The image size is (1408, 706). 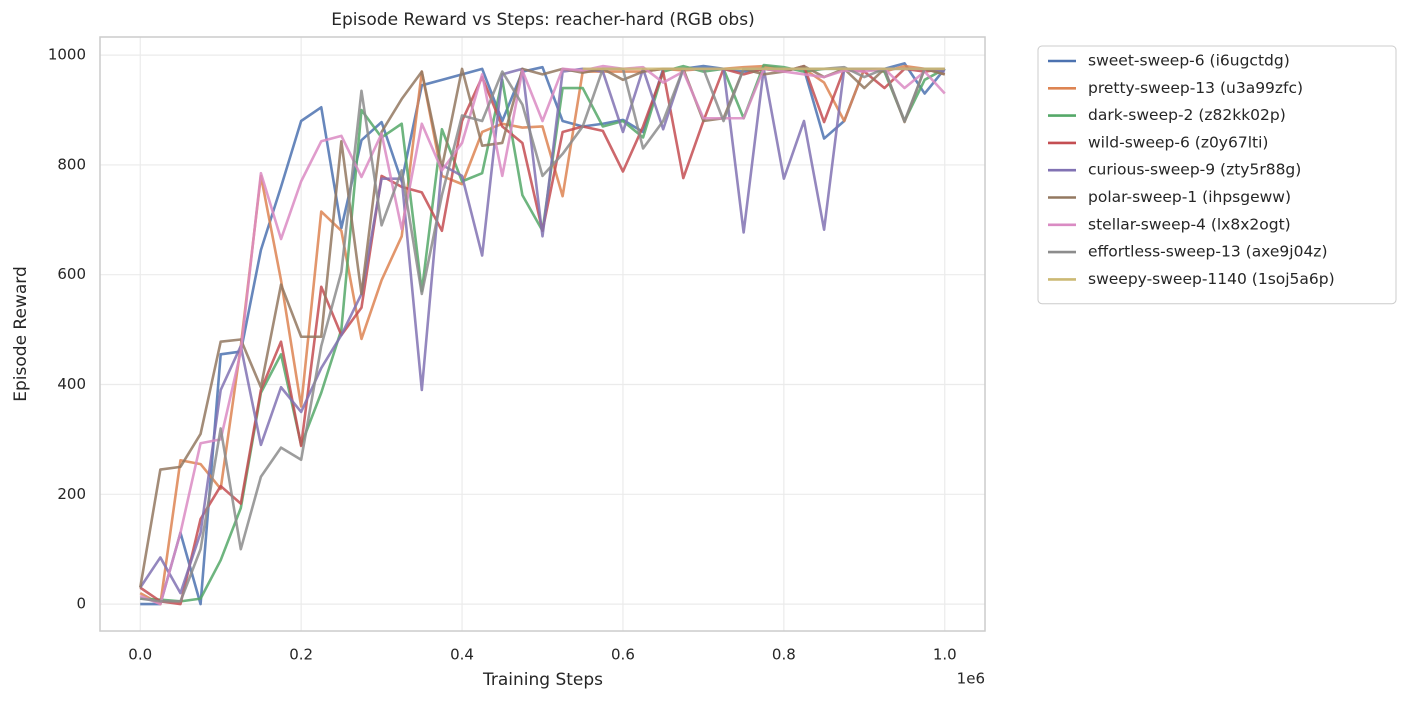 What do you see at coordinates (21, 333) in the screenshot?
I see `y-axis-label: Episode Reward` at bounding box center [21, 333].